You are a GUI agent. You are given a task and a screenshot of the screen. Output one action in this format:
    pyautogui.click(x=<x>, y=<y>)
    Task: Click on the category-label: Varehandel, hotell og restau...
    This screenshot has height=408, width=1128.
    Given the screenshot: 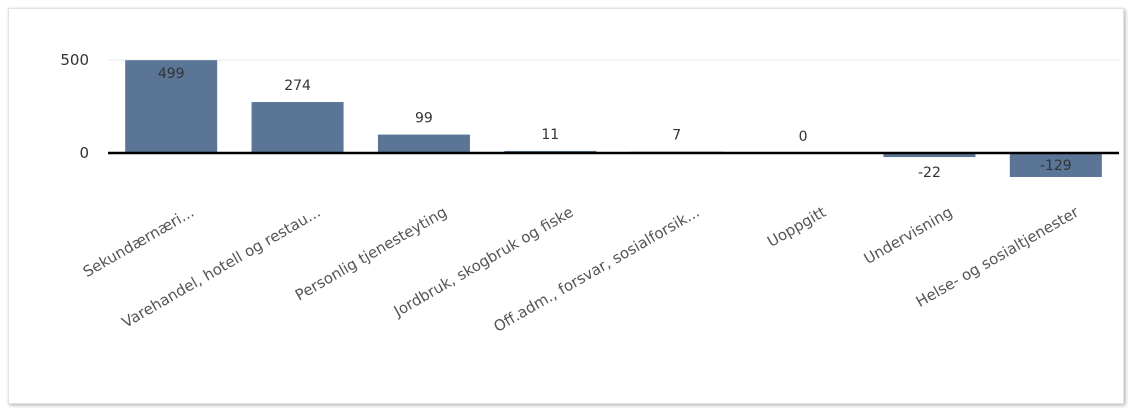 What is the action you would take?
    pyautogui.click(x=221, y=267)
    